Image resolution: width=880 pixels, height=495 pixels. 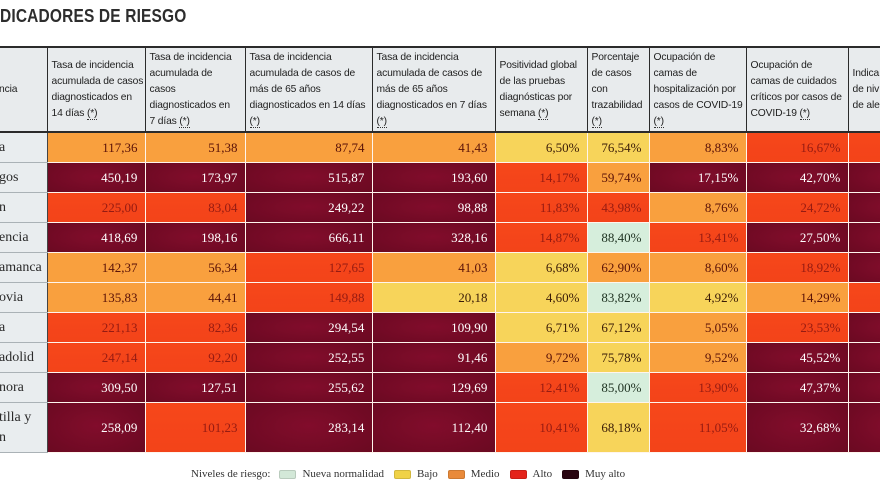 I want to click on cell-incidencia-mayores-65-7-dias: 98,88, so click(x=433, y=207).